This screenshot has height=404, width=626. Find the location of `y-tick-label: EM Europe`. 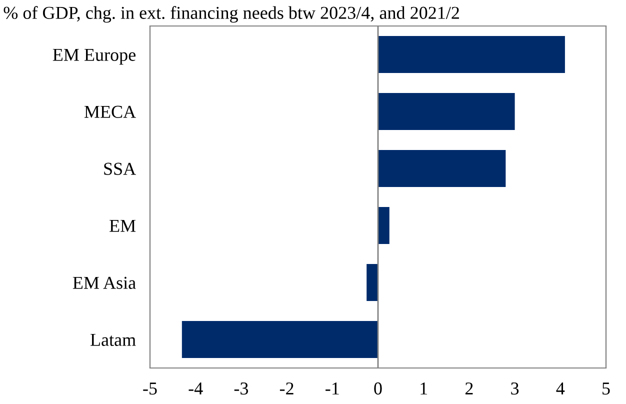

y-tick-label: EM Europe is located at coordinates (94, 56).